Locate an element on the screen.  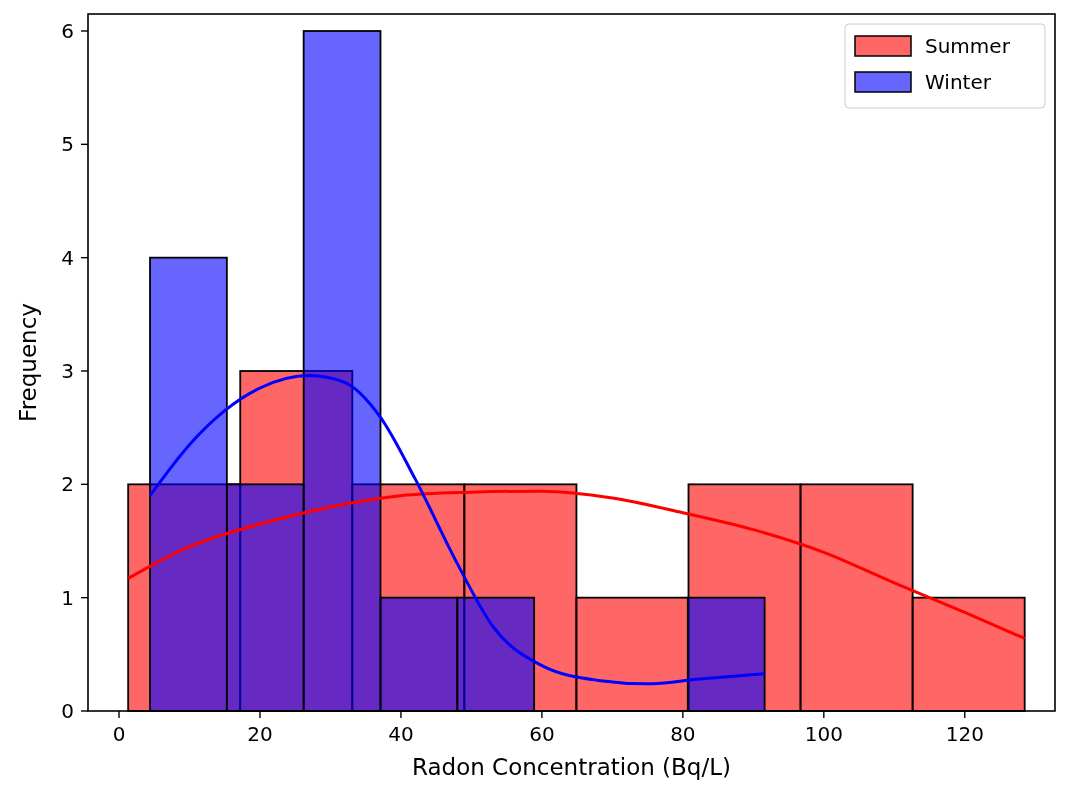
y-tick-label: 3 is located at coordinates (67, 371).